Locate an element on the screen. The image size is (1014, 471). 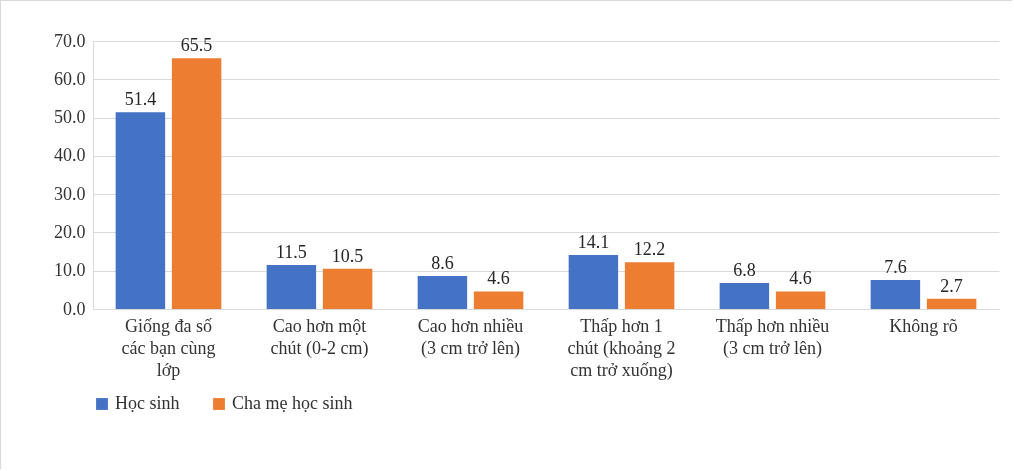
x-tick-label: Giống đa số các bạn cùng lớp is located at coordinates (168, 347).